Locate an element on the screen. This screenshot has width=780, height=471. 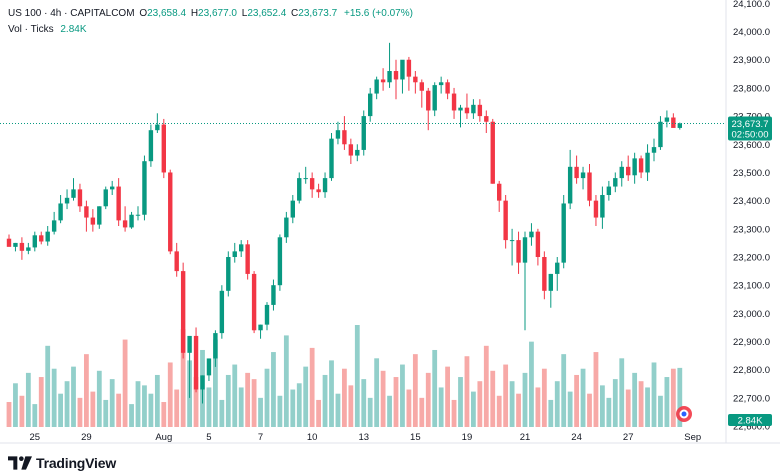
time-tick-label: 24 is located at coordinates (576, 437).